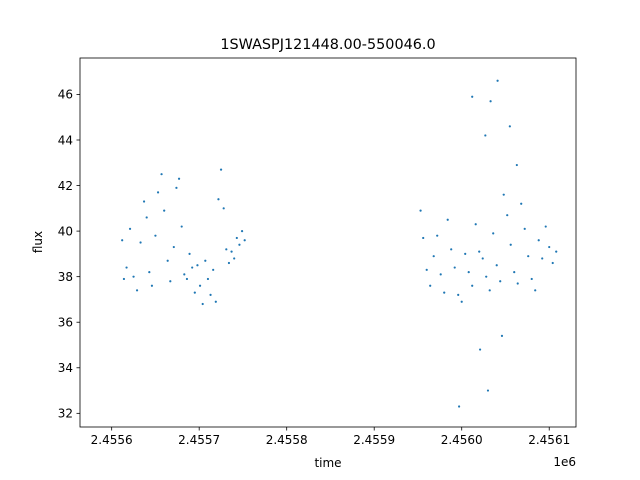  I want to click on x-tick-label: 2.4558, so click(287, 440).